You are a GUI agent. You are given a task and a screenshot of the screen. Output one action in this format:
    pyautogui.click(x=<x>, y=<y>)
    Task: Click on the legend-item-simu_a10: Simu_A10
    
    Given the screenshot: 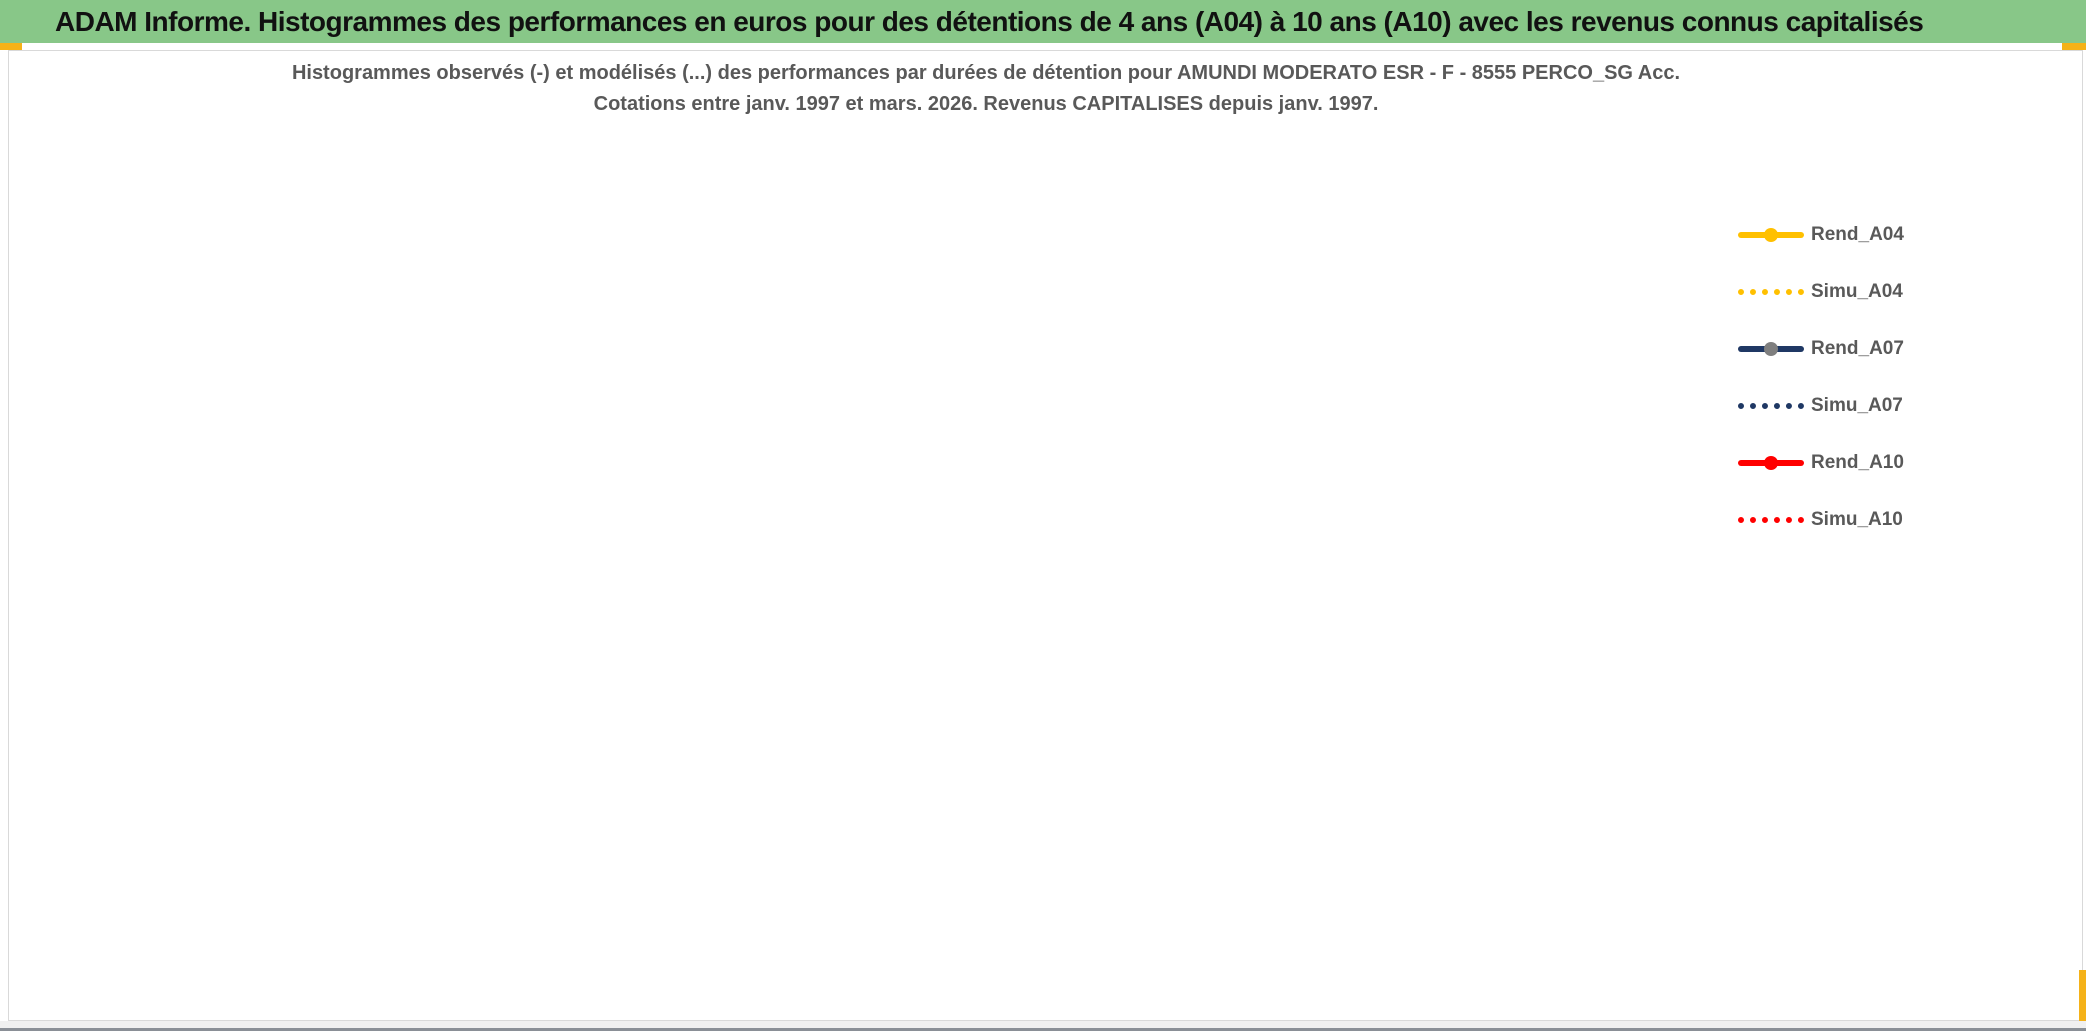 What is the action you would take?
    pyautogui.click(x=1859, y=519)
    